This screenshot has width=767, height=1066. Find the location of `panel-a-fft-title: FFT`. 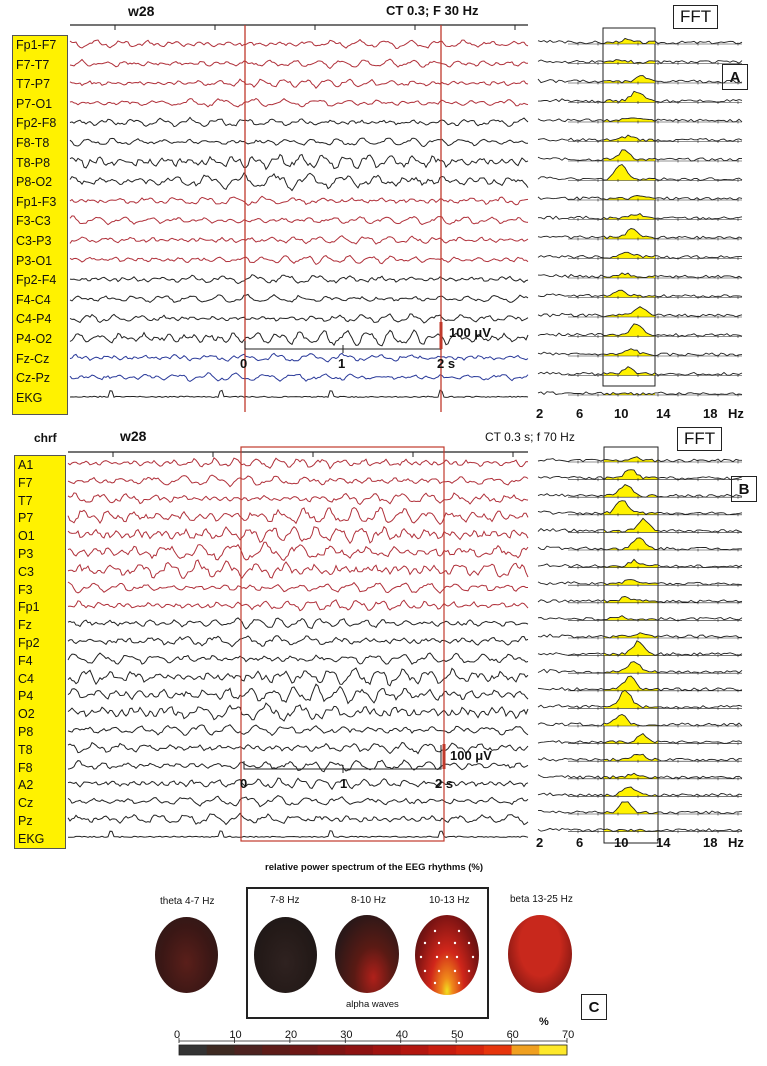

panel-a-fft-title: FFT is located at coordinates (696, 17).